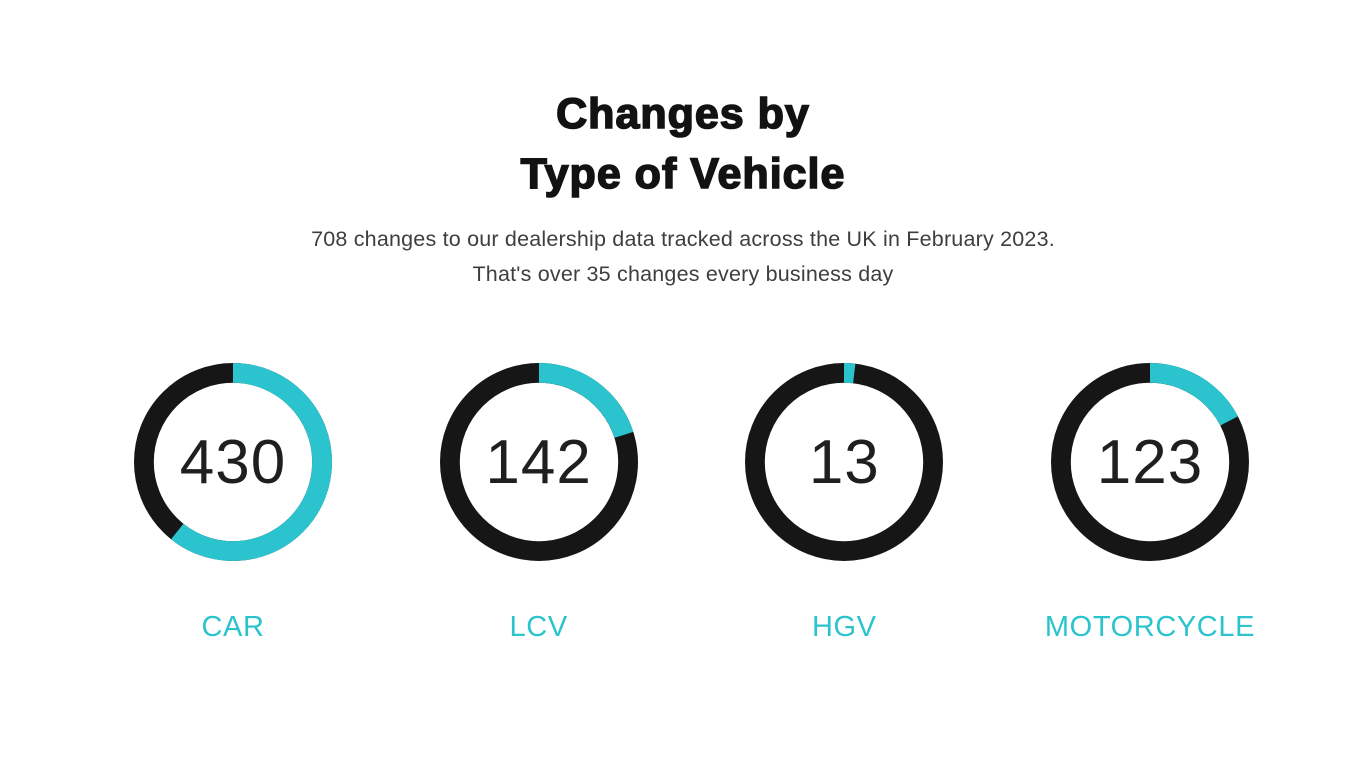 The image size is (1366, 768). What do you see at coordinates (233, 627) in the screenshot?
I see `donut-label-car: CAR` at bounding box center [233, 627].